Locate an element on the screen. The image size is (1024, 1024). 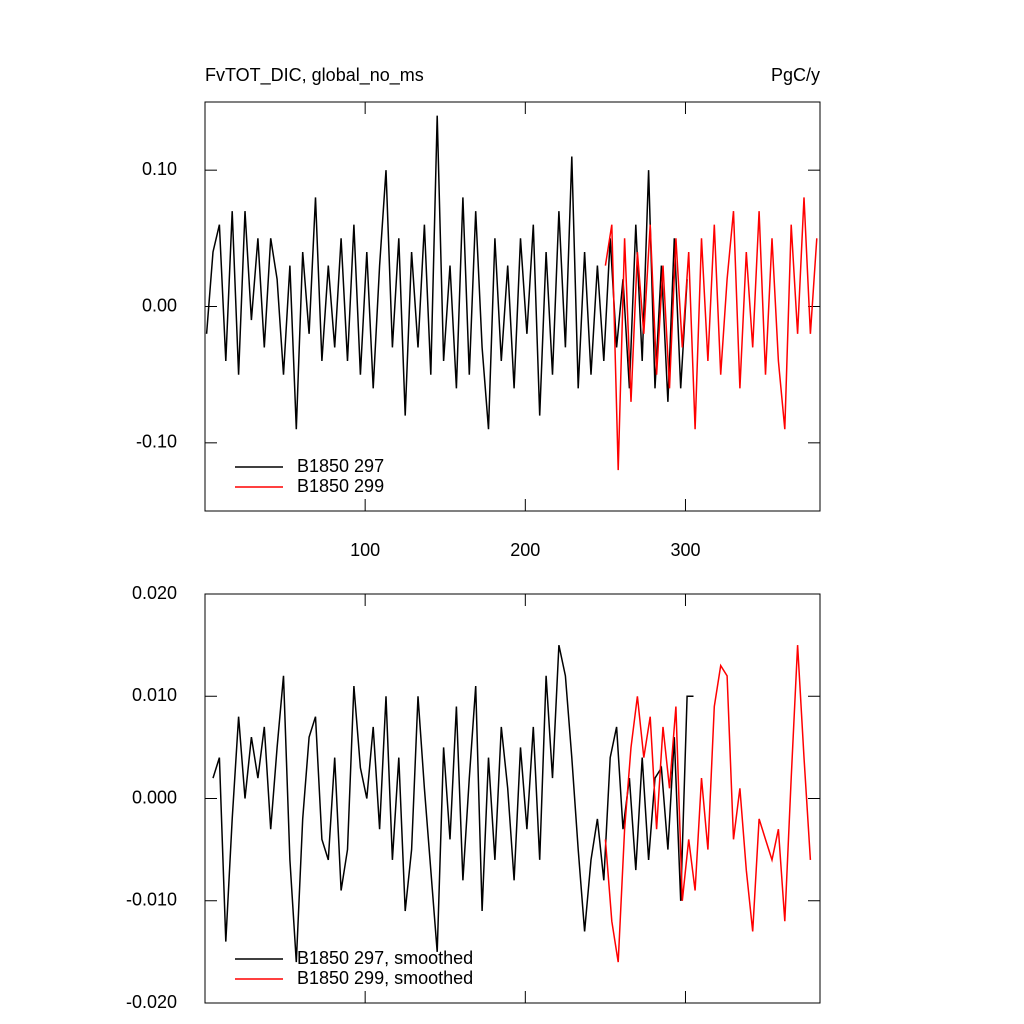
y-tick-label: 0.00 is located at coordinates (159, 305).